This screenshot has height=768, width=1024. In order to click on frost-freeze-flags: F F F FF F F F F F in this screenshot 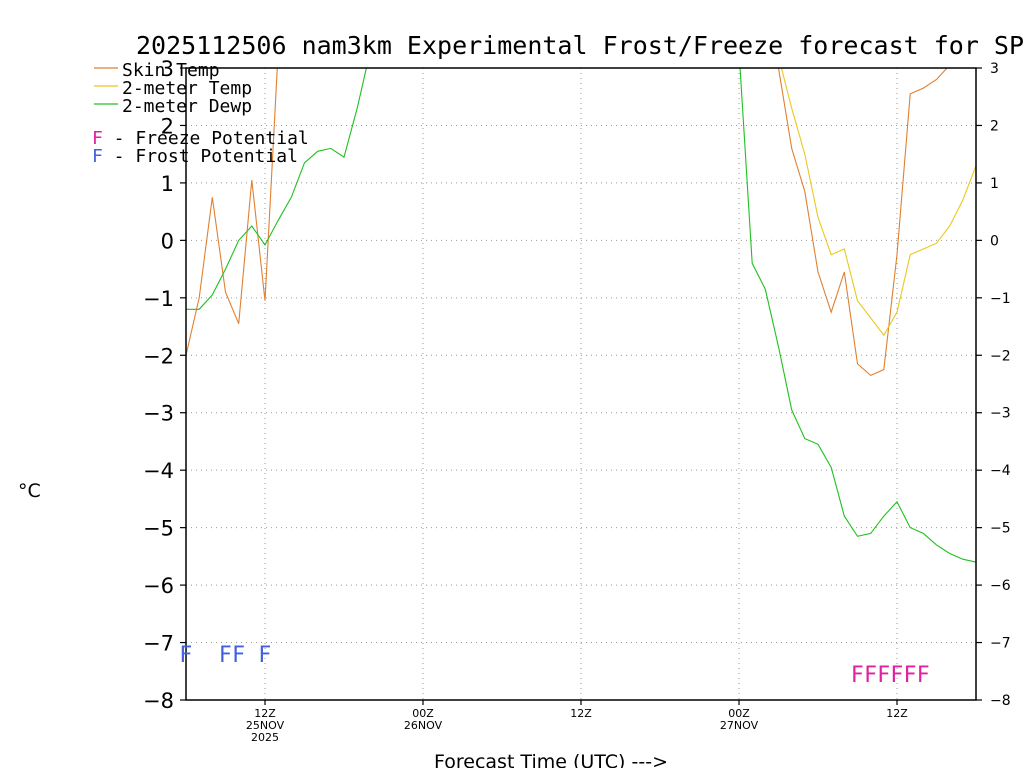, I will do `click(555, 665)`.